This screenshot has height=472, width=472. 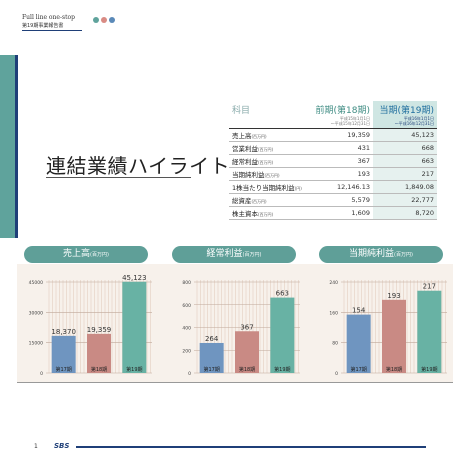 I want to click on column-header-previous: 前期(第18期) 平成15年1月1日 〜平成15年12月31日, so click(x=341, y=115).